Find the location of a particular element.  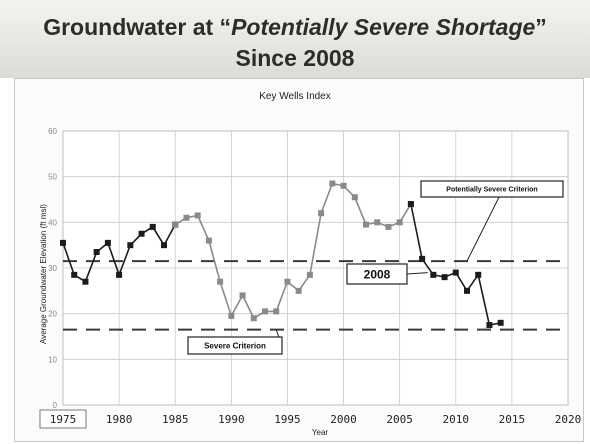

x-tick-label: 2020 is located at coordinates (568, 419).